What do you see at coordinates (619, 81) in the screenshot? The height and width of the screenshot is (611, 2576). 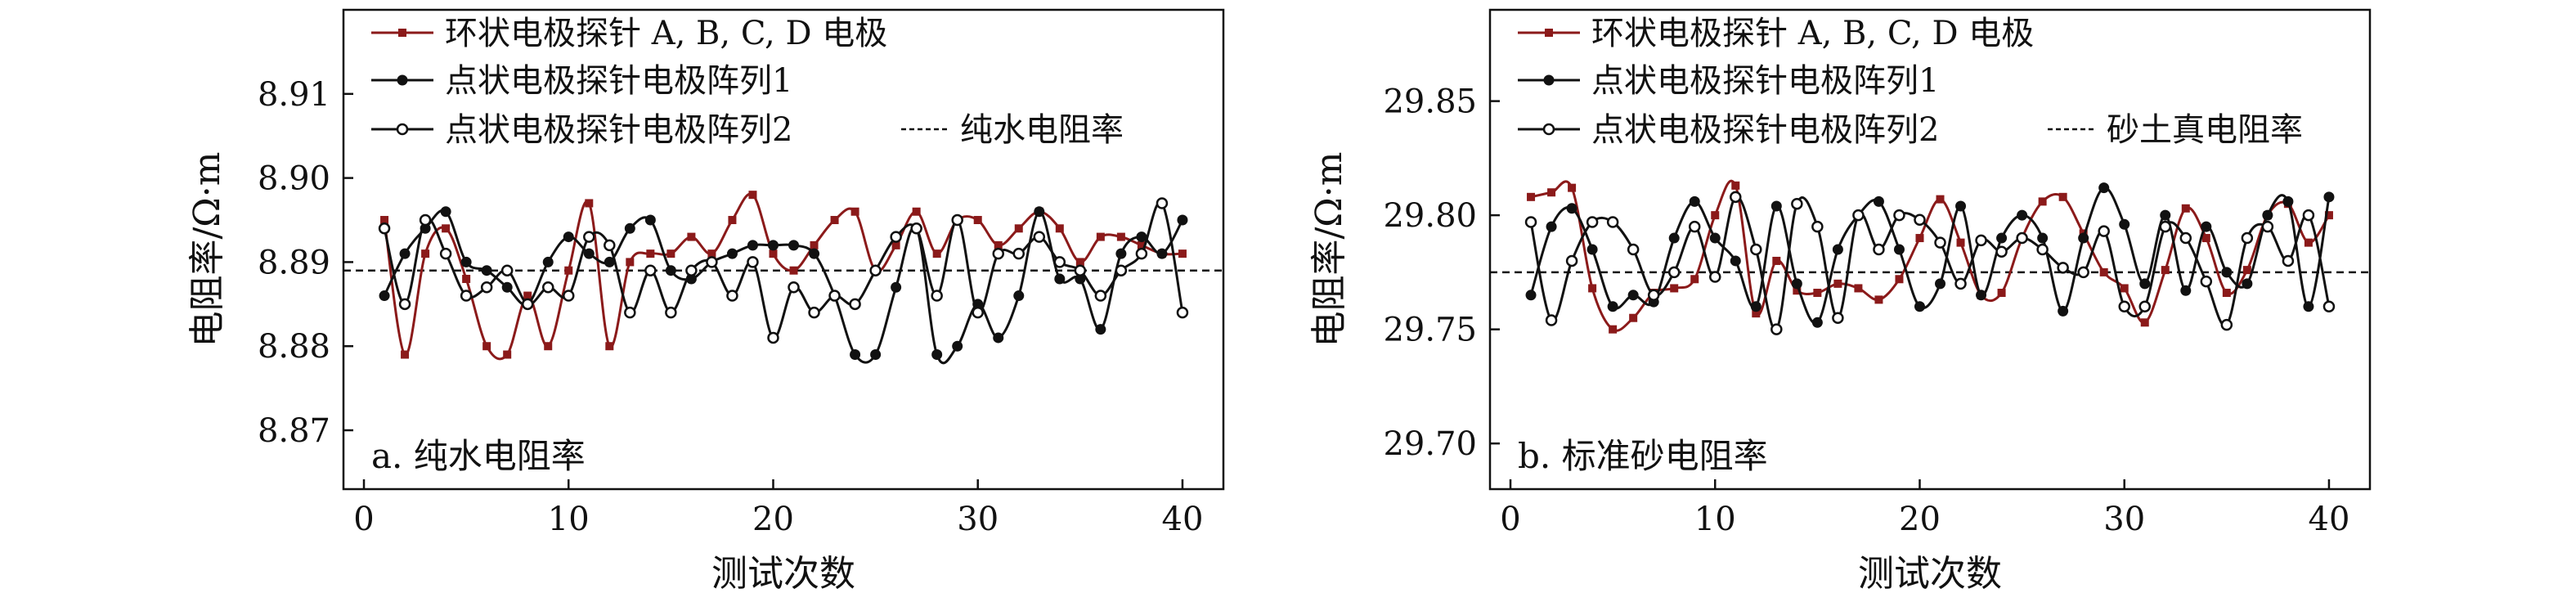 I see `legend-label: 点状电极探针电极阵列1` at bounding box center [619, 81].